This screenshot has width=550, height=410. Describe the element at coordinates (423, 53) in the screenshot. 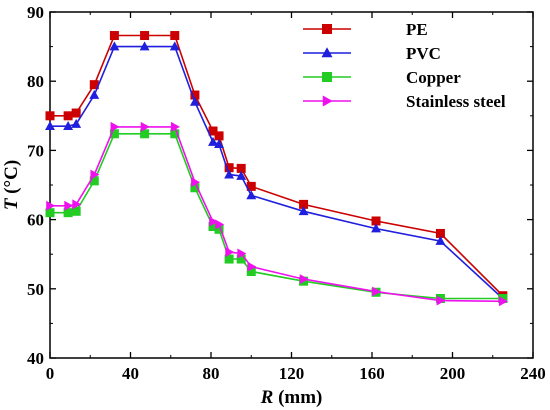

I see `legend-label: PVC` at that location.